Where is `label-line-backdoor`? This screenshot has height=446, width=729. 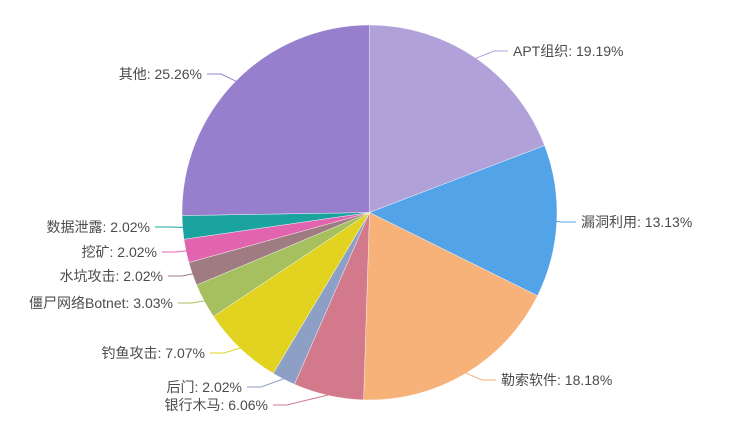
label-line-backdoor is located at coordinates (266, 383).